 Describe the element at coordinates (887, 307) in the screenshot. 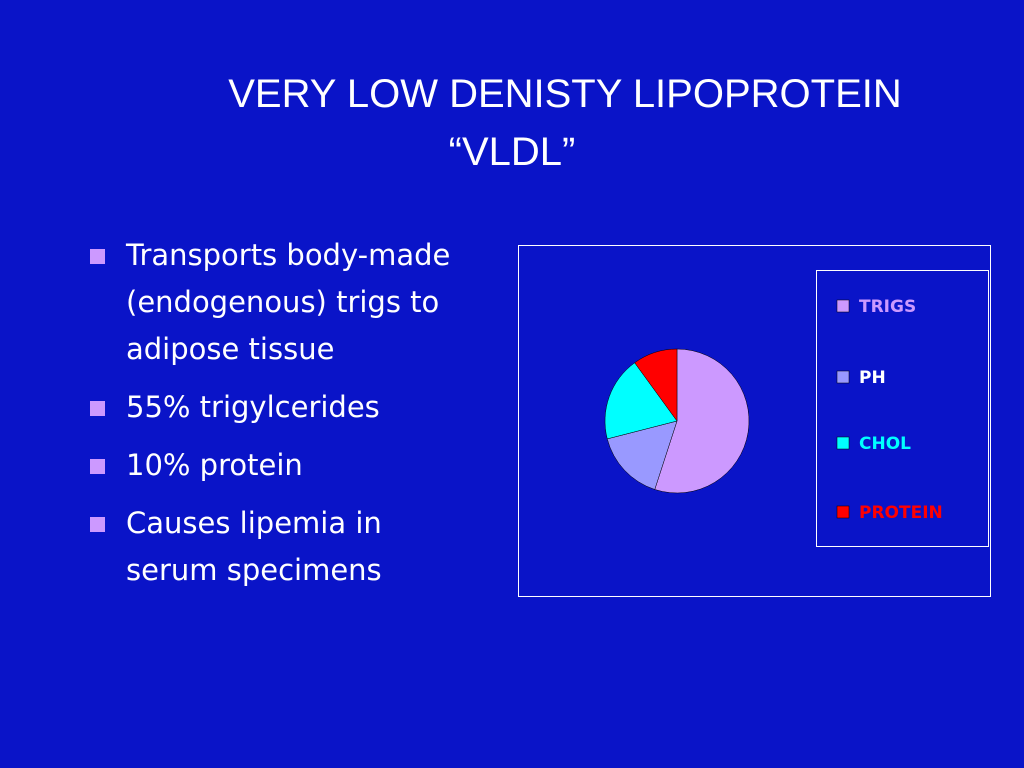

I see `legend-label: TRIGS` at that location.